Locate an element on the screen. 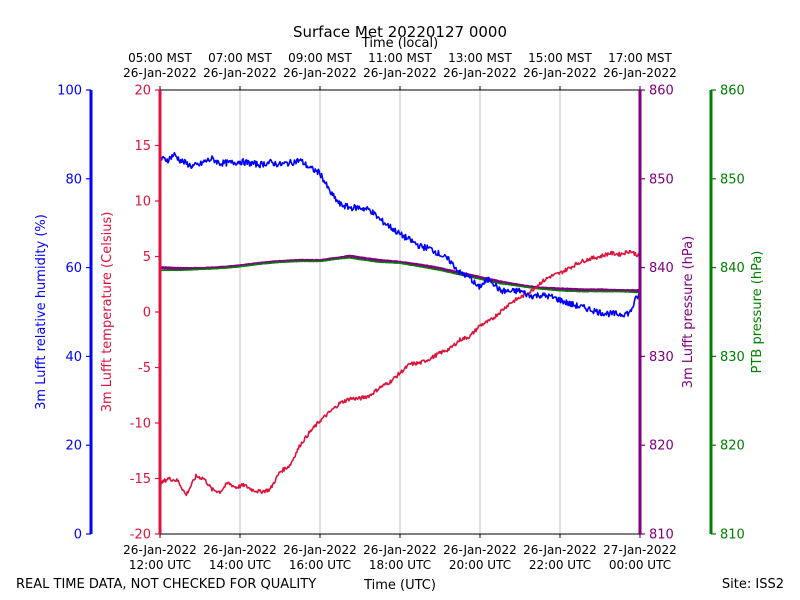 The width and height of the screenshot is (800, 600). ptb-pressure-tick-label: 820 is located at coordinates (732, 446).